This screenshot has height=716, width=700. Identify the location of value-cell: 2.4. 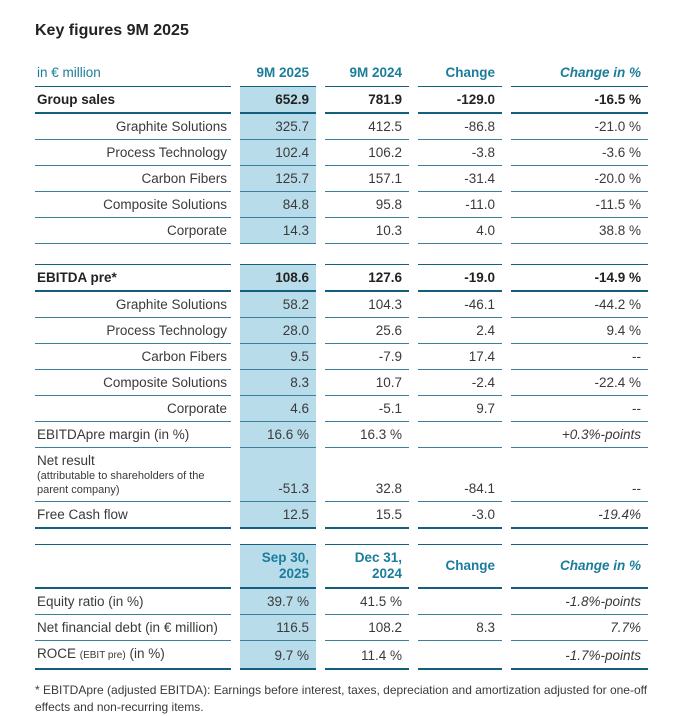
(460, 331).